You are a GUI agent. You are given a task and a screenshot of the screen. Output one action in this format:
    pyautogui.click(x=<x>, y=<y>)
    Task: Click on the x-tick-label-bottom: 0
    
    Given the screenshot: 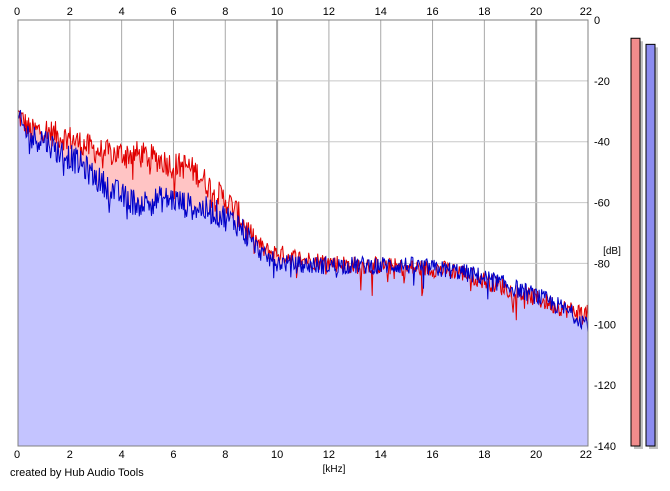 What is the action you would take?
    pyautogui.click(x=17, y=455)
    